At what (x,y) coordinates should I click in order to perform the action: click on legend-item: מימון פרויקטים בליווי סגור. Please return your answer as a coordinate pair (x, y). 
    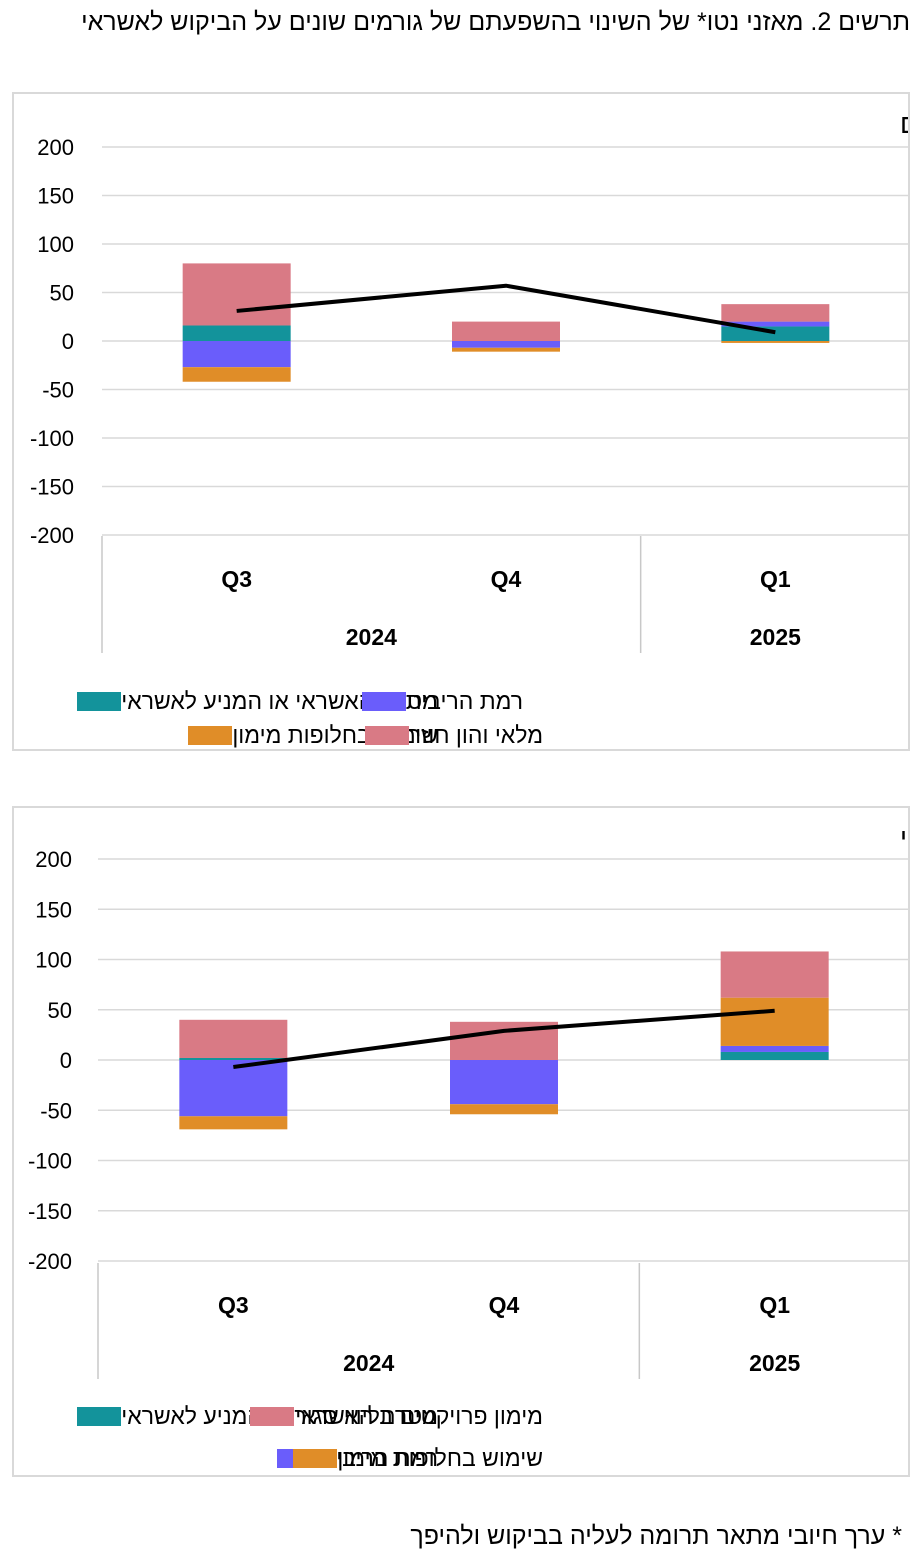
    Looking at the image, I should click on (392, 1416).